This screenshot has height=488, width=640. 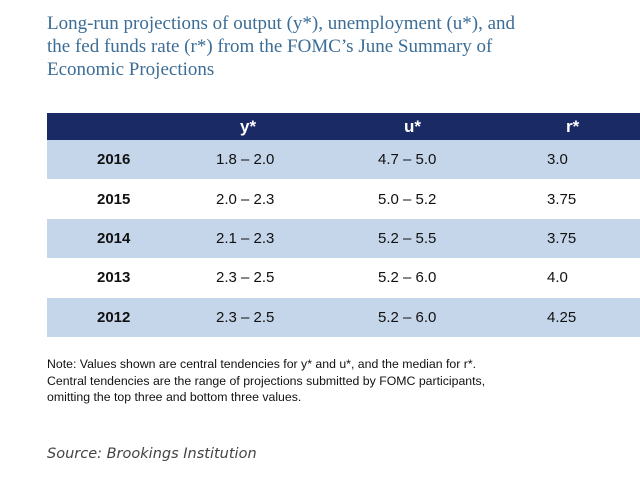 What do you see at coordinates (343, 278) in the screenshot?
I see `table-row: 2013 2.3 – 2.5 5.2 – 6.0 4.0` at bounding box center [343, 278].